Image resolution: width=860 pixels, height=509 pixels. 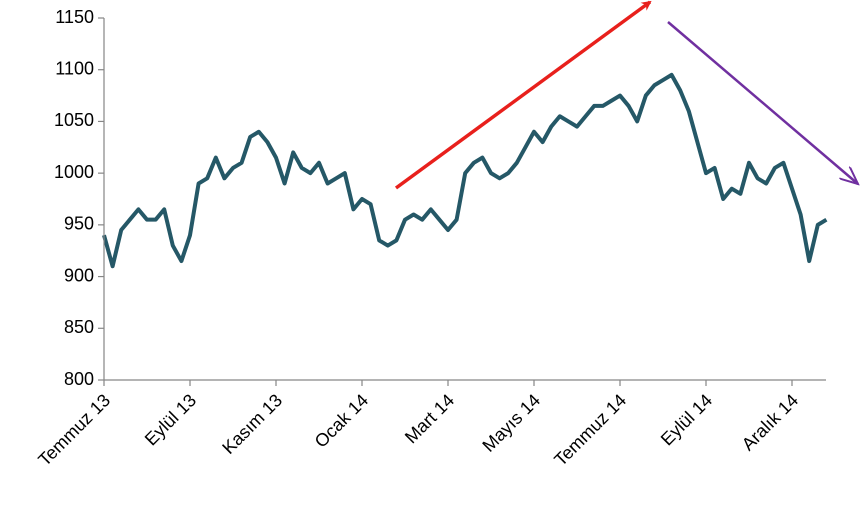 I want to click on y-tick-label: 850, so click(x=79, y=327).